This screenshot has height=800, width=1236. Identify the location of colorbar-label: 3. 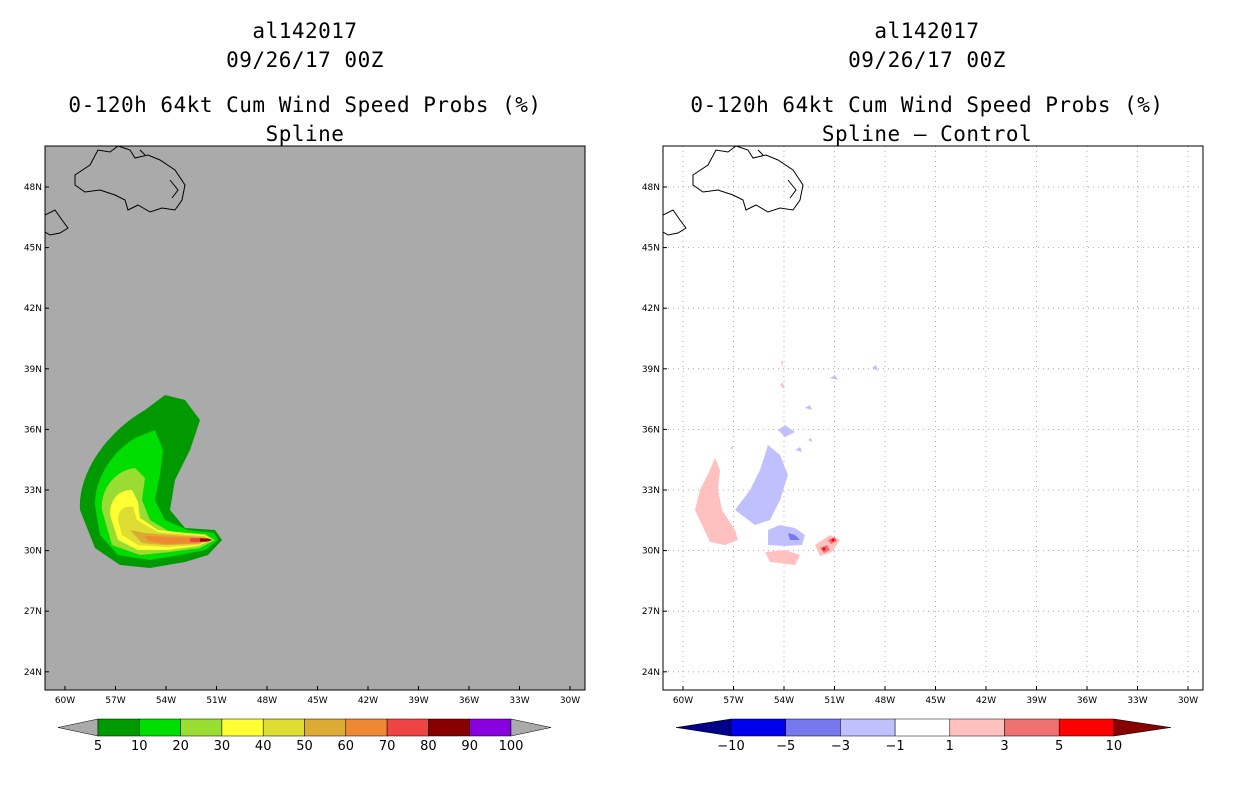
(1004, 746).